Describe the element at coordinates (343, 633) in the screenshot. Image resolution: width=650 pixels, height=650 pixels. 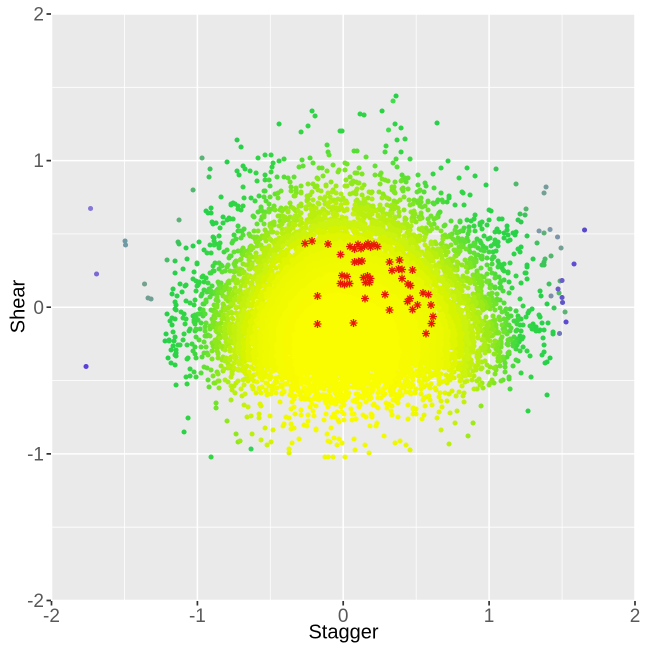
I see `svg-text: Stagger` at that location.